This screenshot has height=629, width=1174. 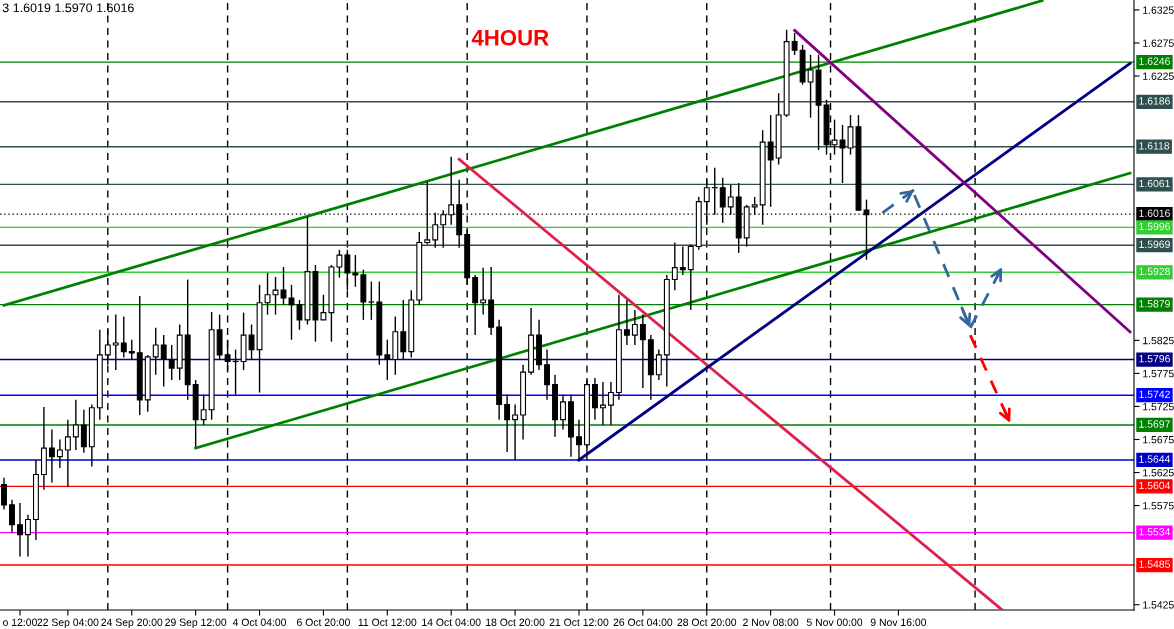 I want to click on x-tick-label: 5 Nov 00:00, so click(x=834, y=622).